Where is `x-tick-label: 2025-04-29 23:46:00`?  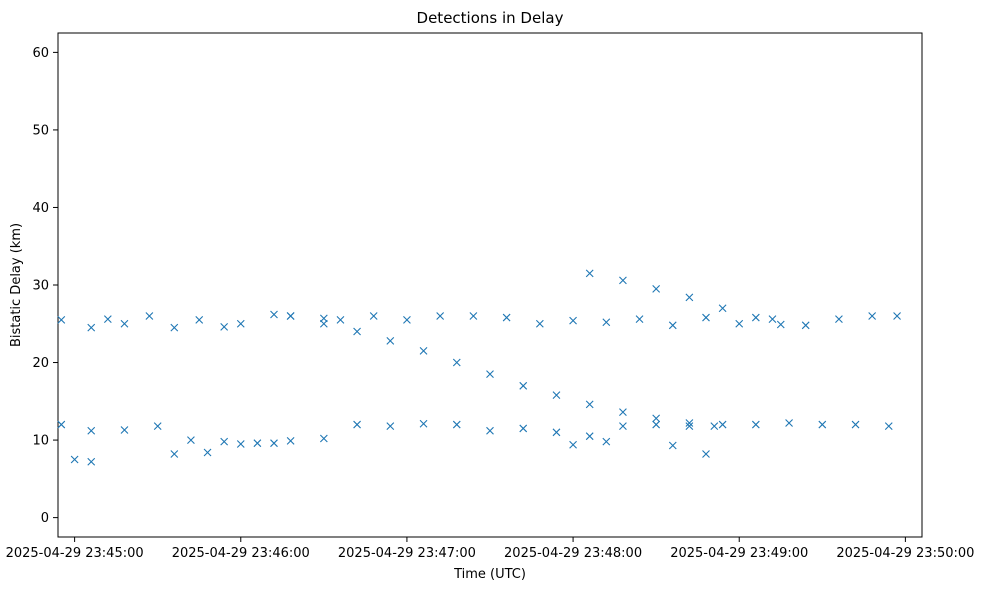 x-tick-label: 2025-04-29 23:46:00 is located at coordinates (241, 553).